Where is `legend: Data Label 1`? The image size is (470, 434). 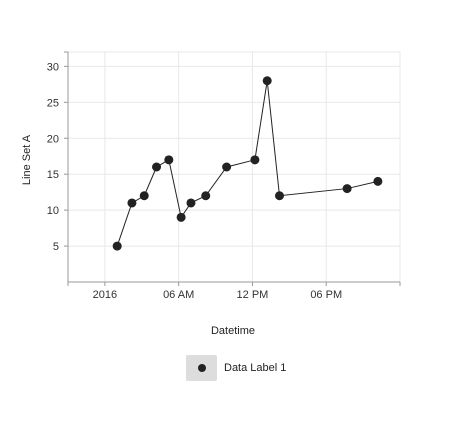 legend: Data Label 1 is located at coordinates (236, 368).